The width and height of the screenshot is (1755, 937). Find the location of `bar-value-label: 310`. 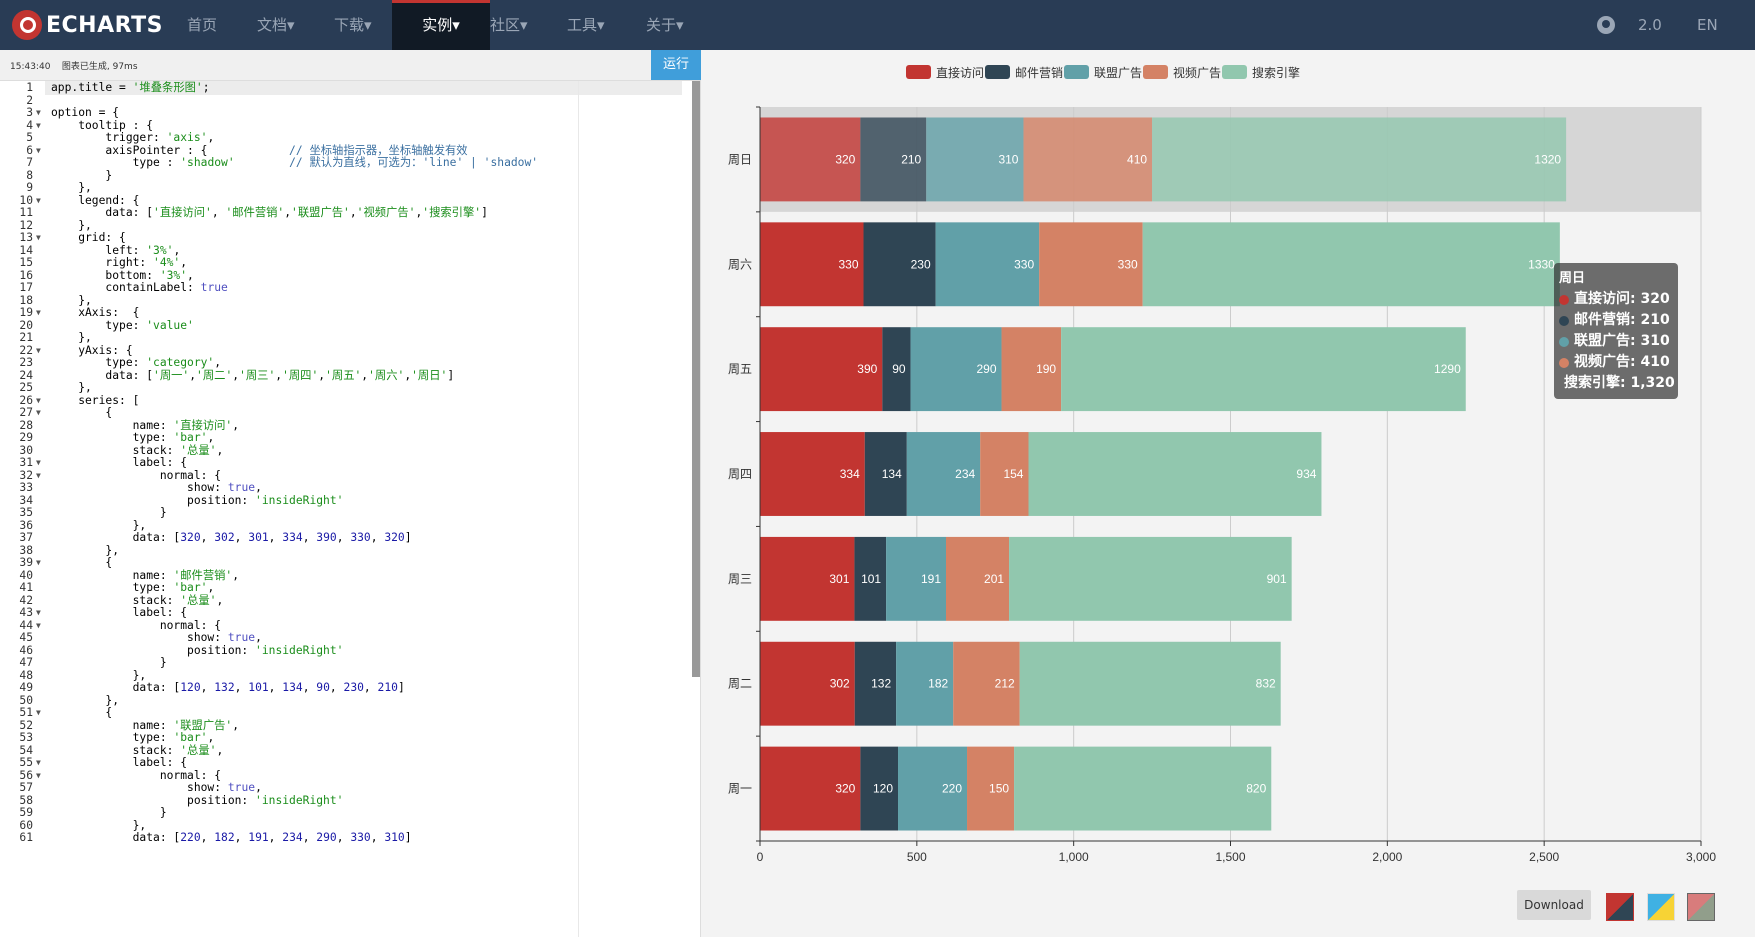

bar-value-label: 310 is located at coordinates (1008, 159).